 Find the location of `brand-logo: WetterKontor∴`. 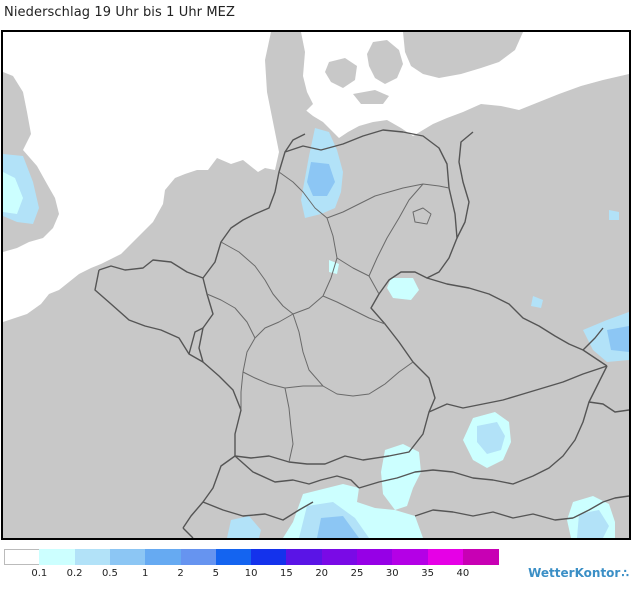

brand-logo: WetterKontor∴ is located at coordinates (578, 573).